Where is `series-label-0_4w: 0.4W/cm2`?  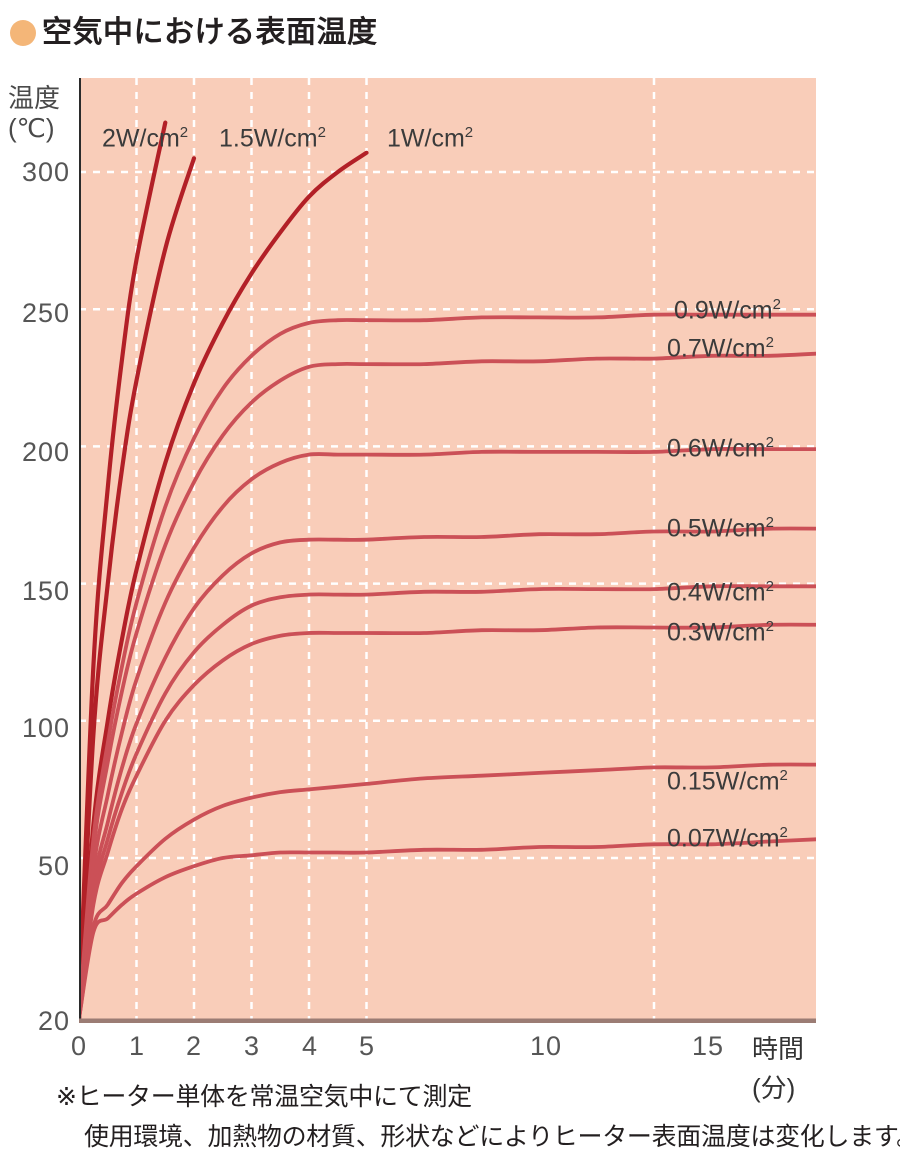 series-label-0_4w: 0.4W/cm2 is located at coordinates (720, 592).